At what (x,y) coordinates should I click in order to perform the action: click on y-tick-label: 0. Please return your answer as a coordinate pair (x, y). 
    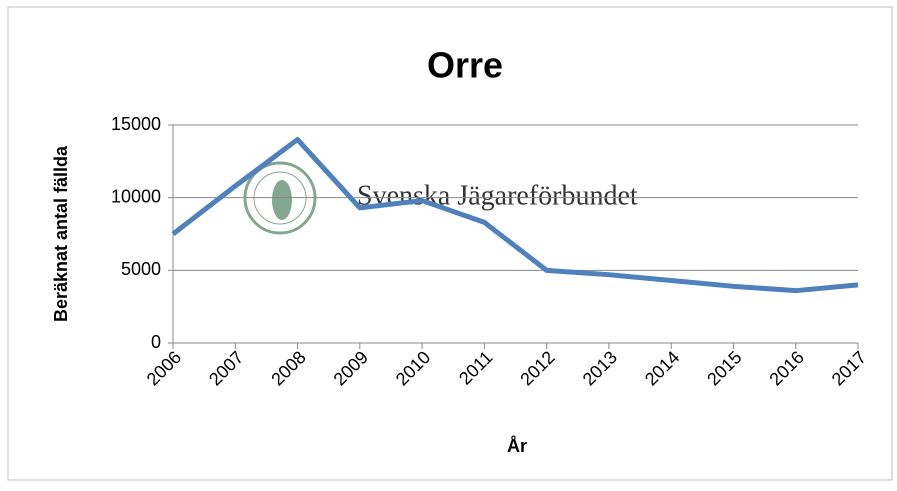
    Looking at the image, I should click on (156, 342).